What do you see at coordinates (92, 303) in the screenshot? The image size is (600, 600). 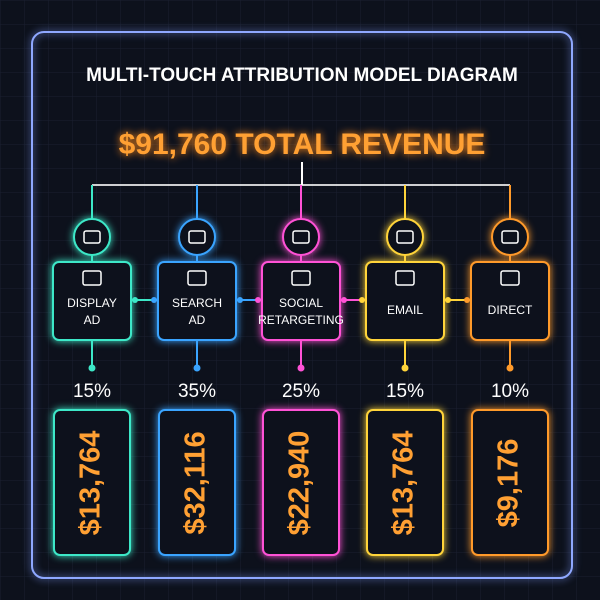 I see `channel-label: DISPLAY` at bounding box center [92, 303].